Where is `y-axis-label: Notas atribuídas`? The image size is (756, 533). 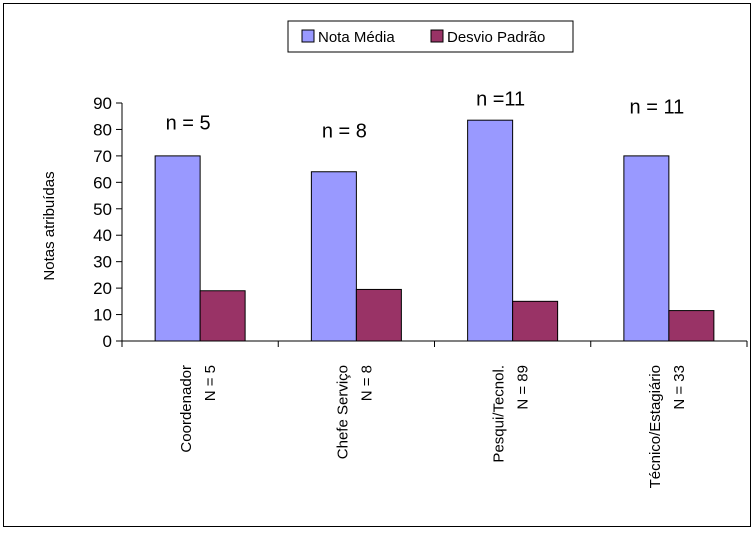
y-axis-label: Notas atribuídas is located at coordinates (49, 225).